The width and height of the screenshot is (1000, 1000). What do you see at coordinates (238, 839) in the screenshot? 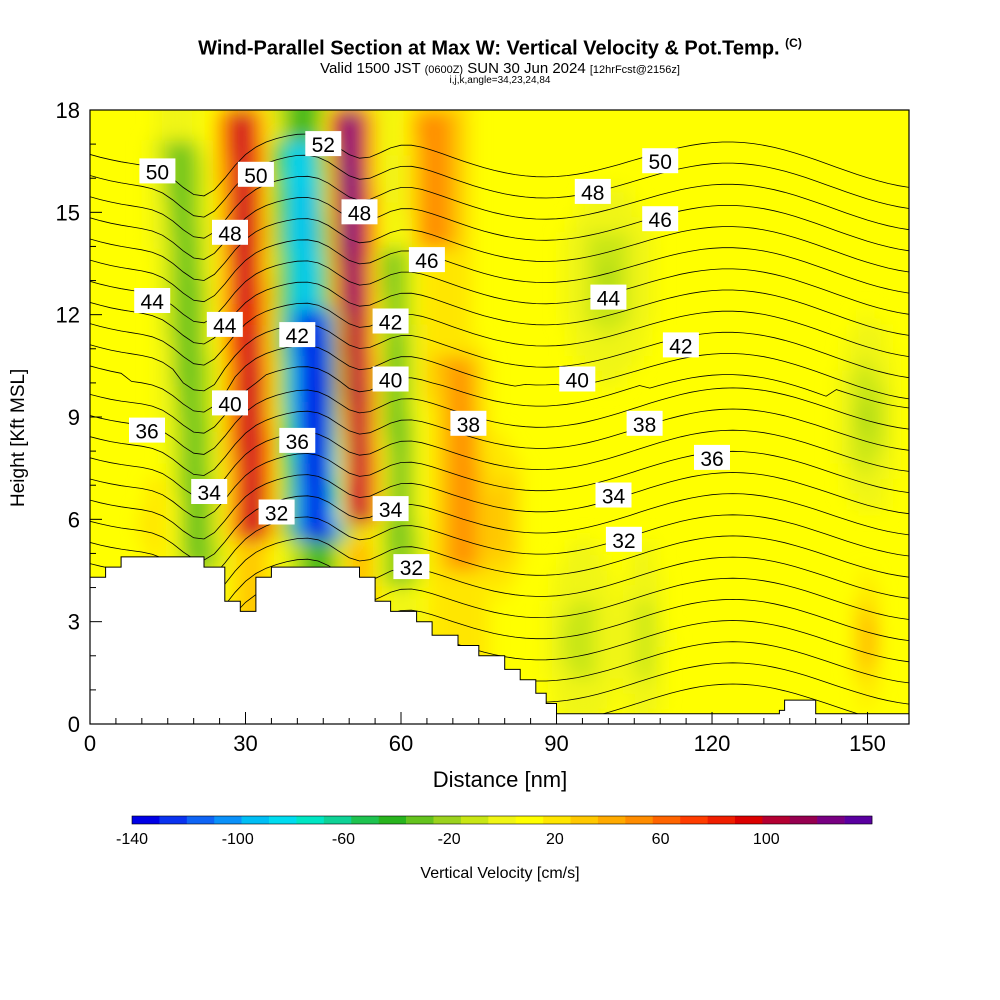
I see `colorbar-tick-label: -100` at bounding box center [238, 839].